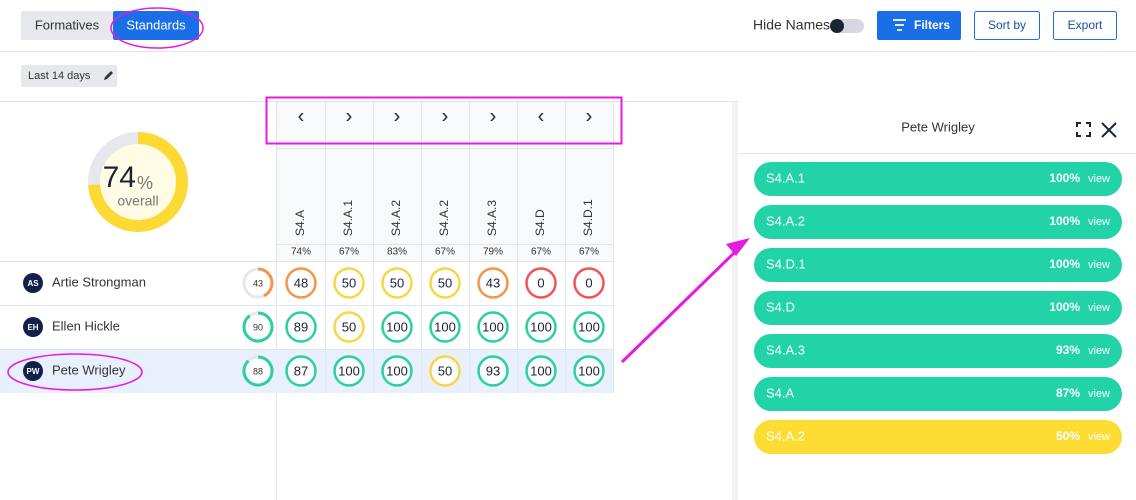 This screenshot has height=500, width=1136. Describe the element at coordinates (736, 301) in the screenshot. I see `panel-shadow` at that location.